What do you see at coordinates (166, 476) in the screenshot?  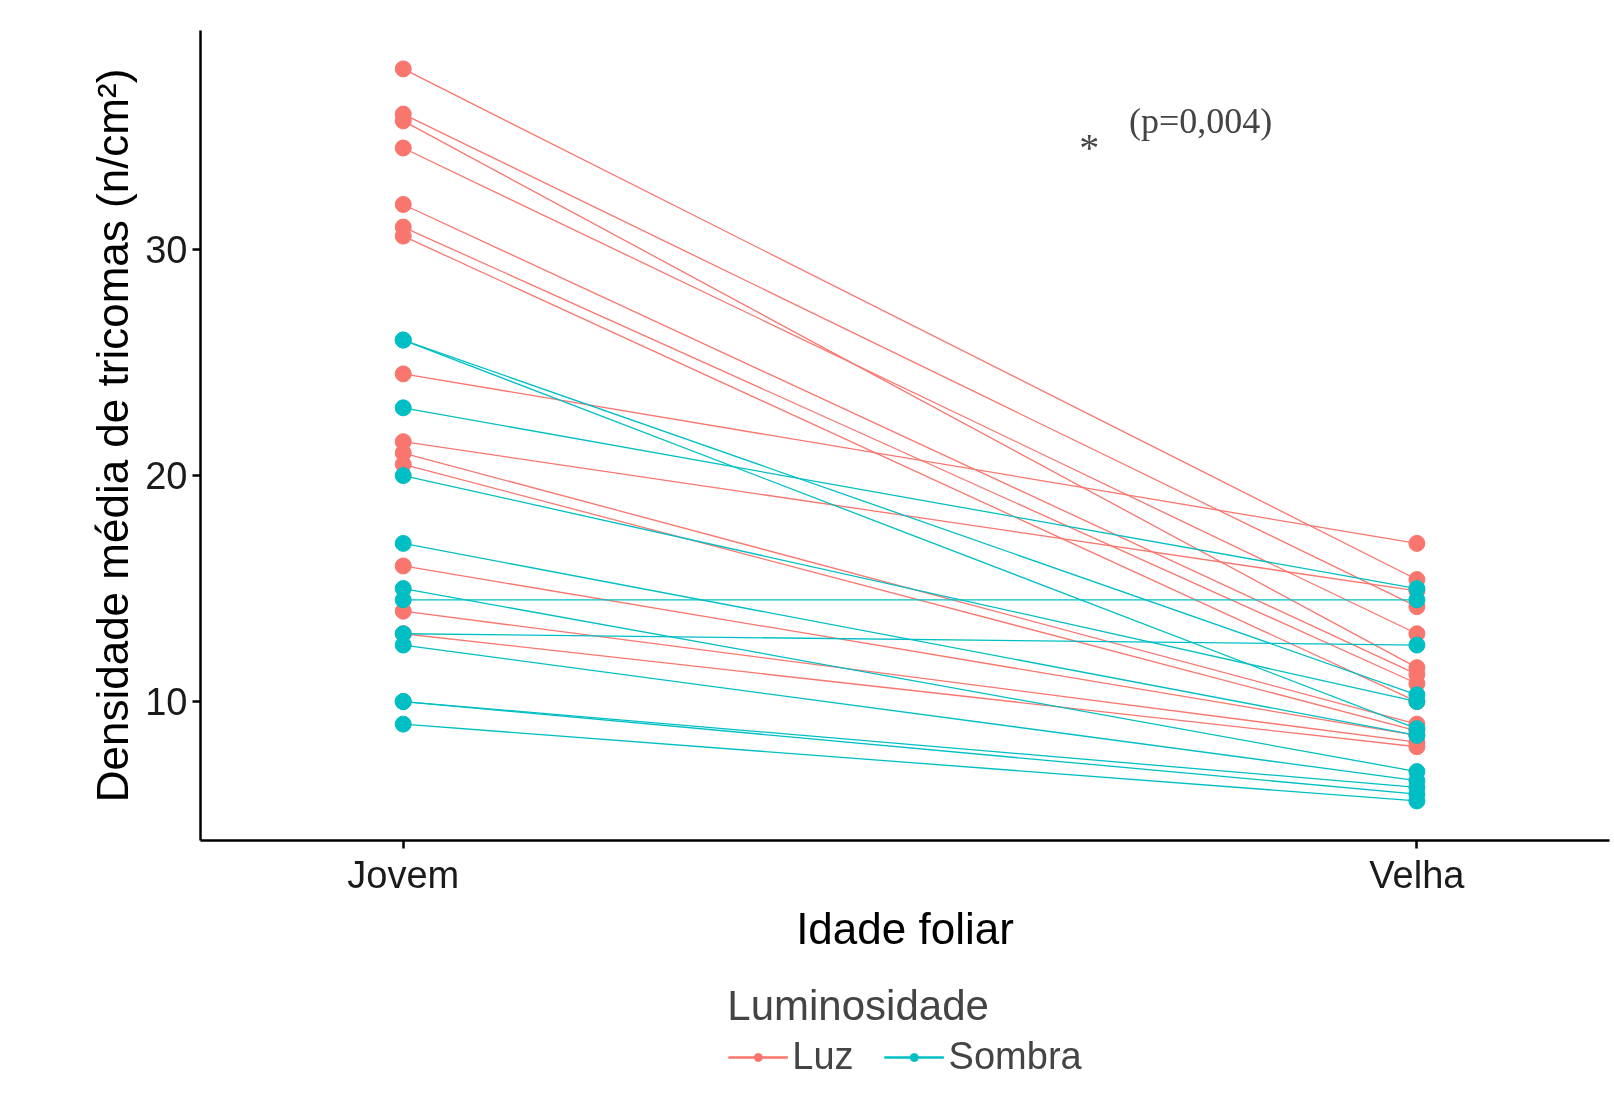 I see `y-tick-label: 20` at bounding box center [166, 476].